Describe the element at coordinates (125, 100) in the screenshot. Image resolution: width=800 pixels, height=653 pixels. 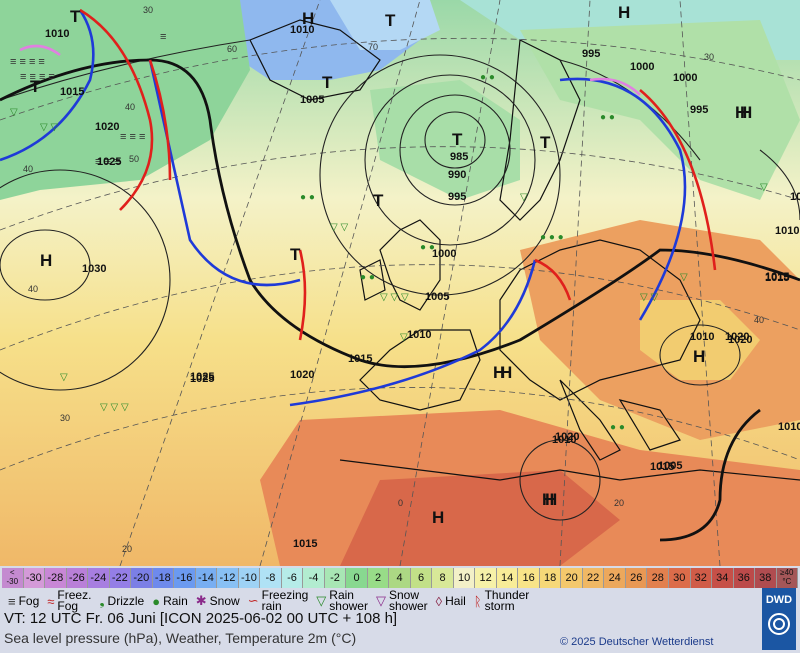
I see `cool-area-west` at that location.